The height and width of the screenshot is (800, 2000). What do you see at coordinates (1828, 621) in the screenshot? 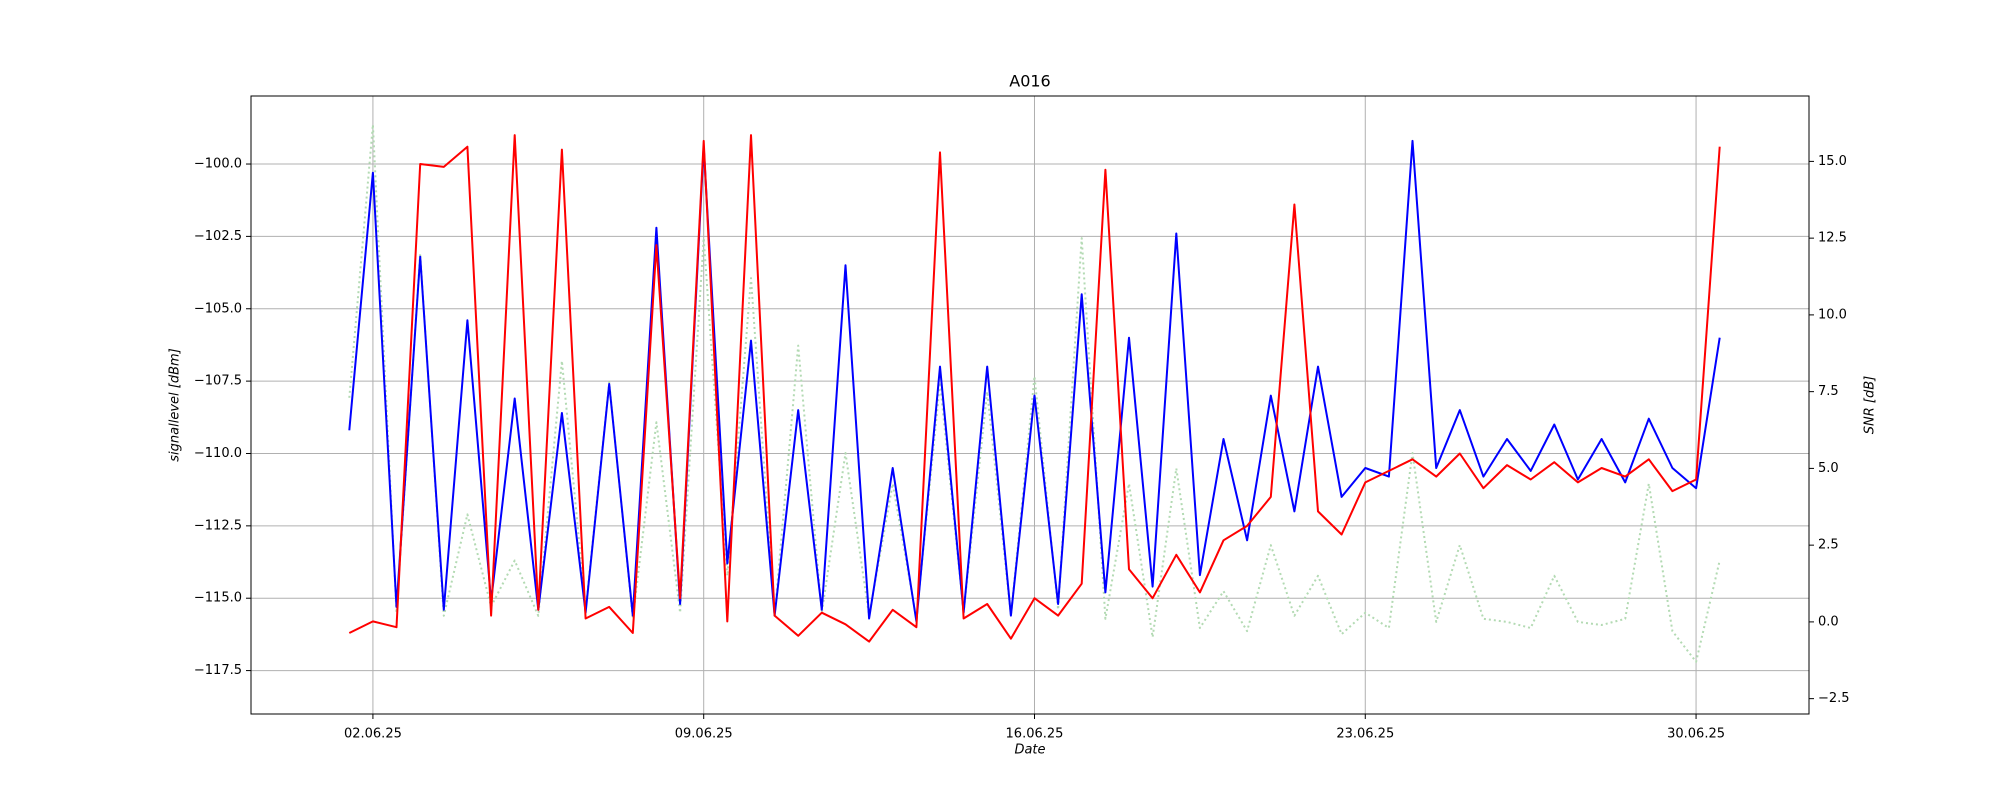
I see `y2-tick-label: 0.0` at bounding box center [1828, 621].